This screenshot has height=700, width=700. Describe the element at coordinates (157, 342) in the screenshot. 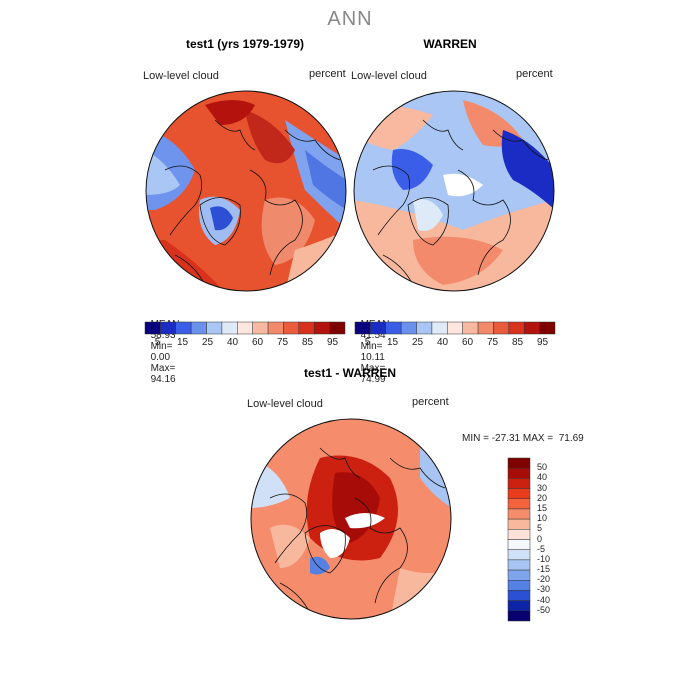

I see `colorbar-panel-1-tick-label: 5` at that location.